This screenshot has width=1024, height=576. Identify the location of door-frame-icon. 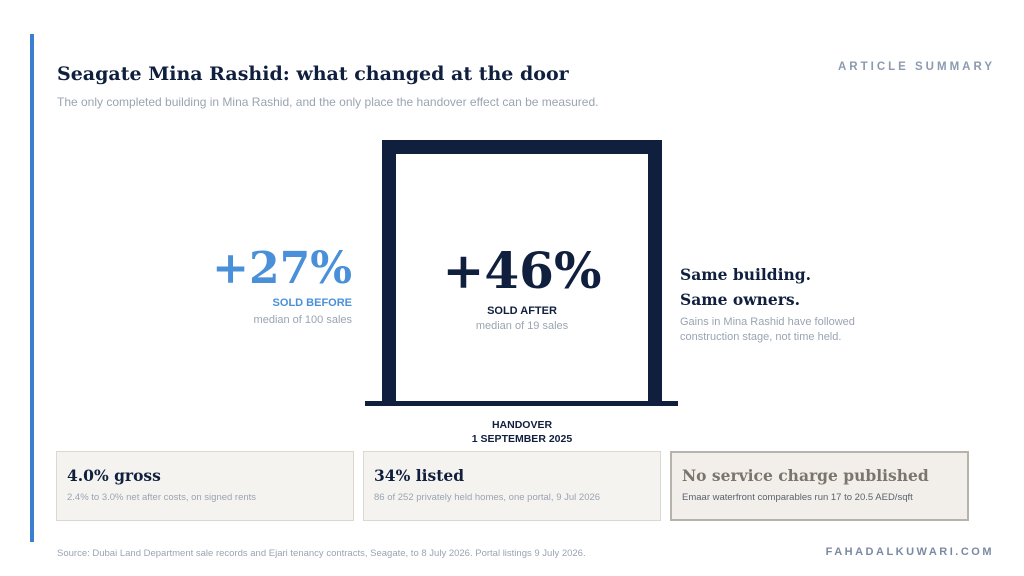
(522, 271).